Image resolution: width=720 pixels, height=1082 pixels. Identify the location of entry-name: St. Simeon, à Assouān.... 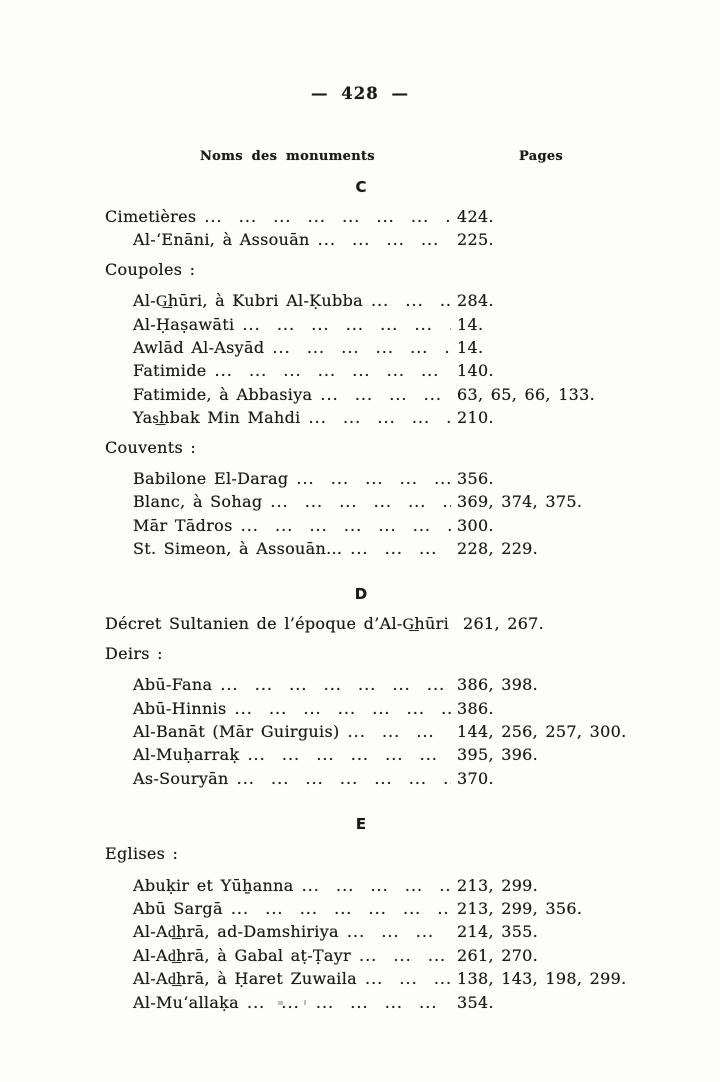
(238, 549).